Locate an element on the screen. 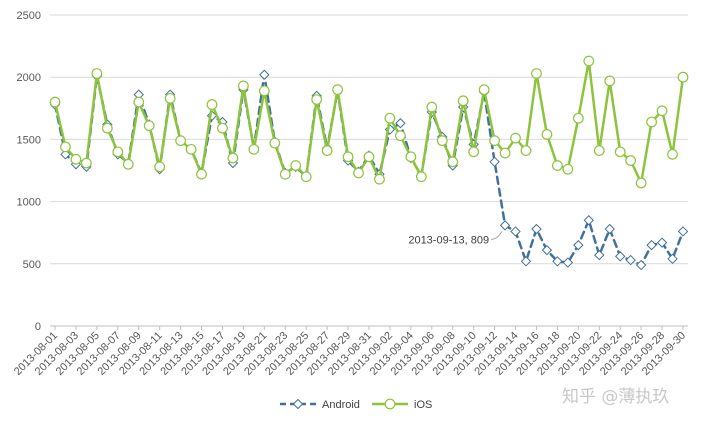  legend: Android iOS is located at coordinates (356, 404).